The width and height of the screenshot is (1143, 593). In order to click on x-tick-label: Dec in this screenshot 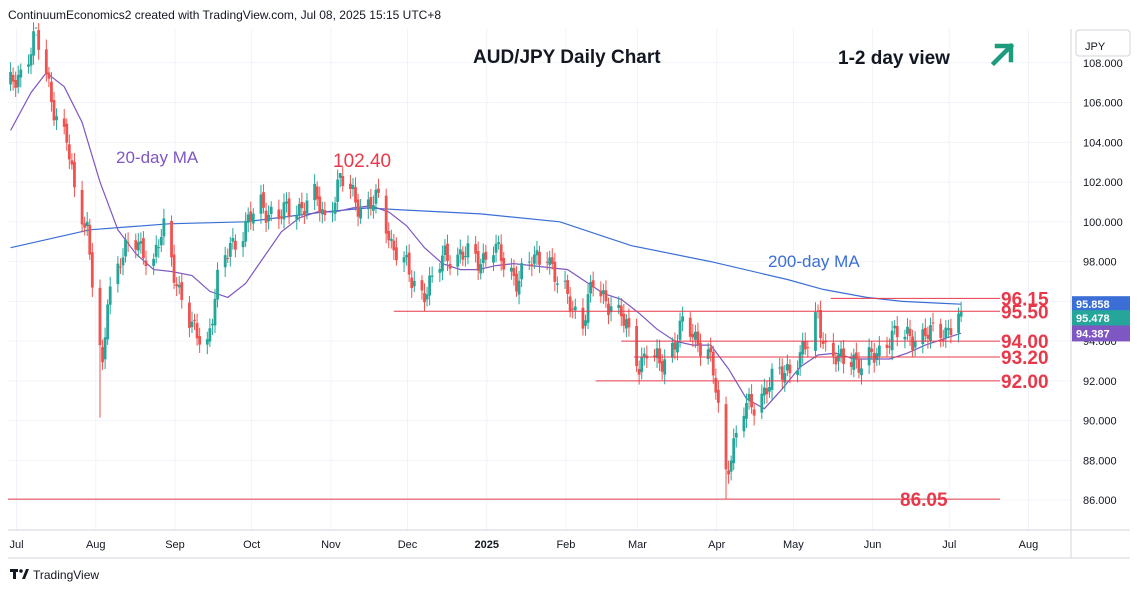, I will do `click(408, 545)`.